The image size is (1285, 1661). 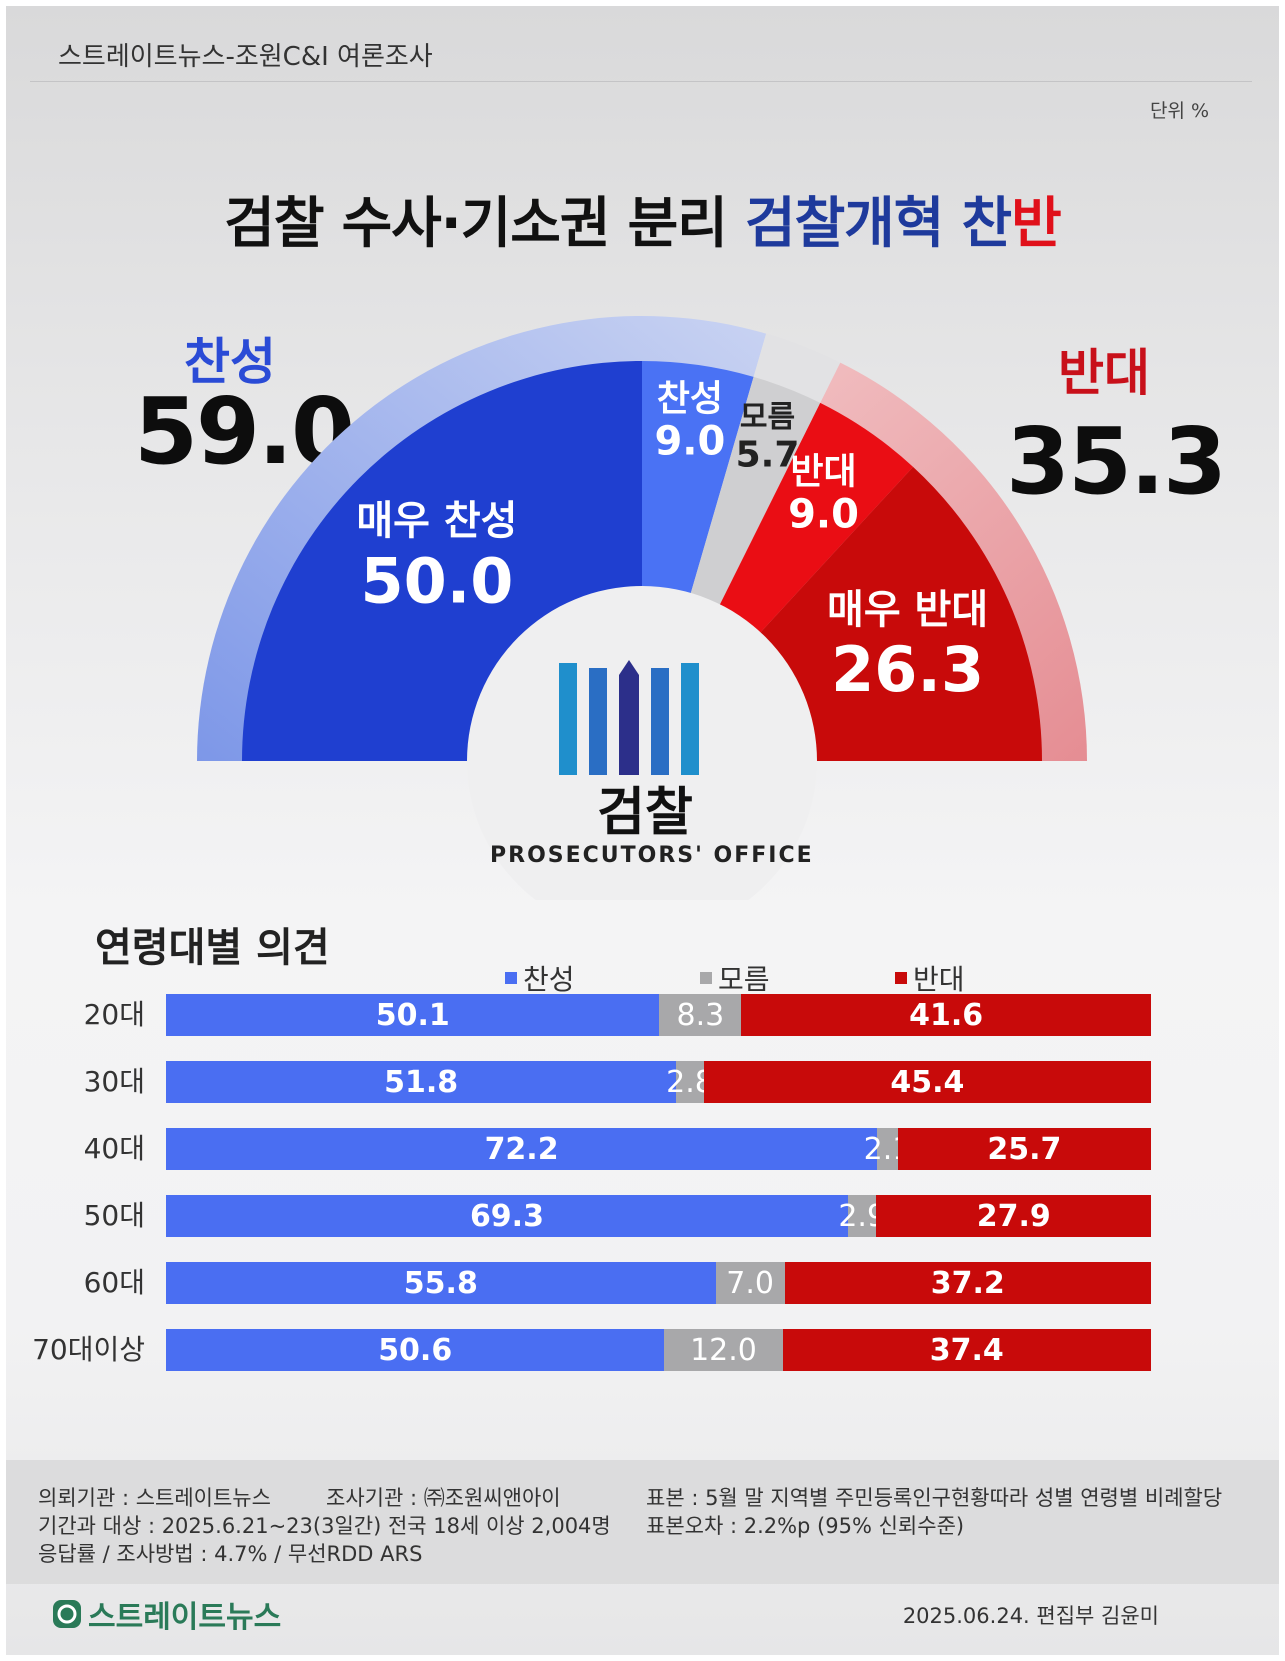 I want to click on bar-segment-pro: 51.8, so click(x=421, y=1082).